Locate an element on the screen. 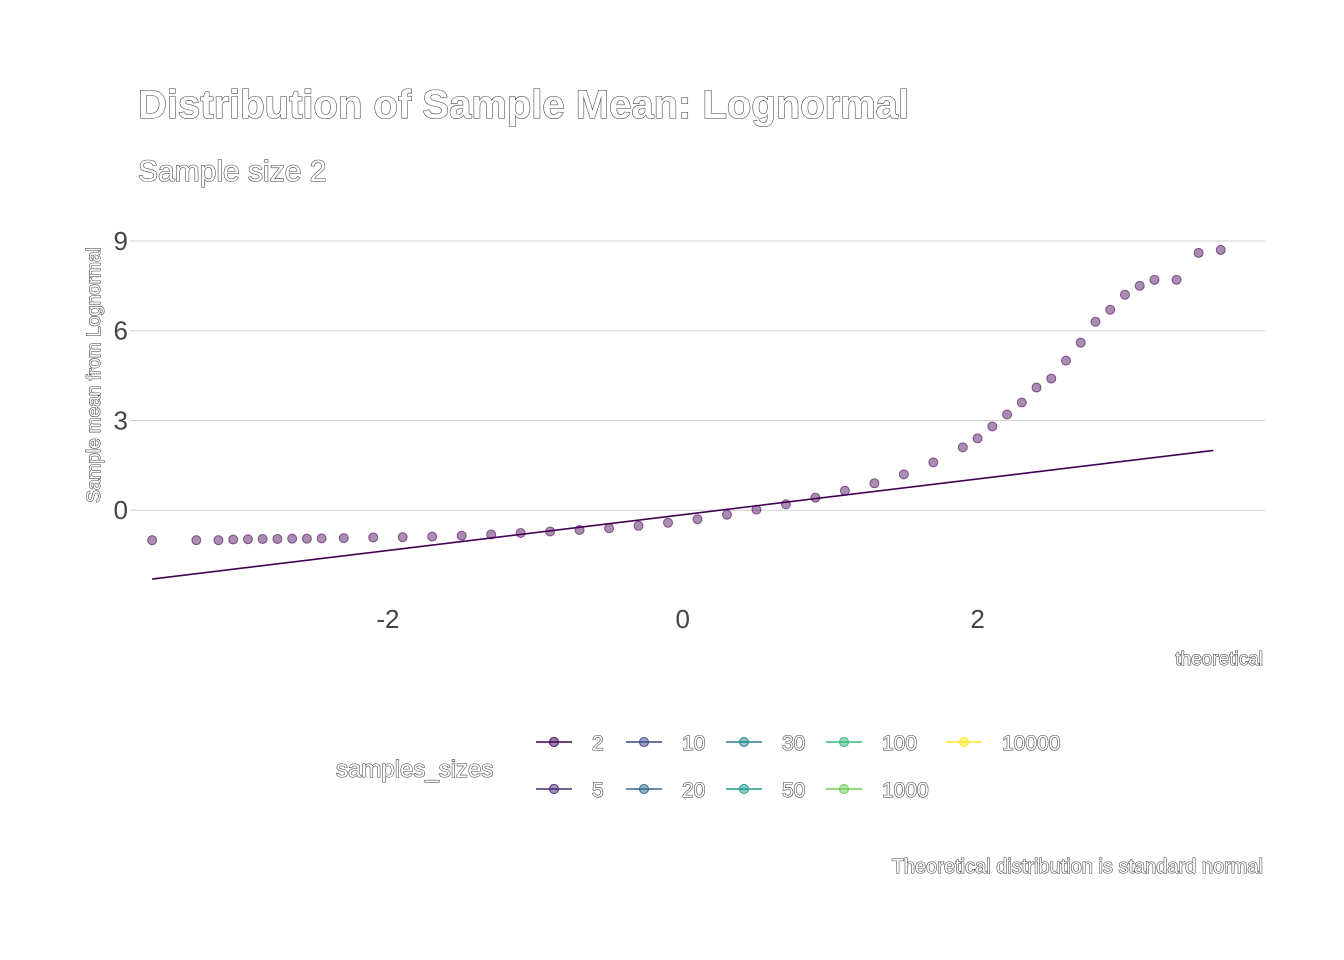 The width and height of the screenshot is (1344, 960). legend-item: 10000 is located at coordinates (1003, 743).